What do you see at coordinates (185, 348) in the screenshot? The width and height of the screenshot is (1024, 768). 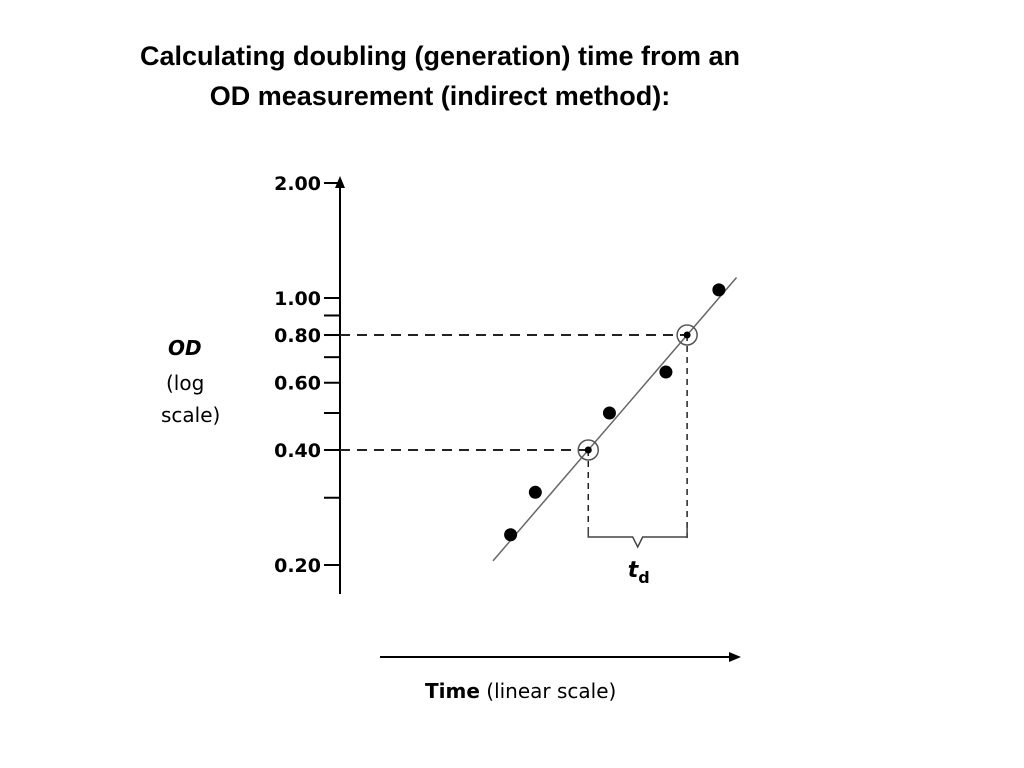 I see `y-axis-label-main: OD` at bounding box center [185, 348].